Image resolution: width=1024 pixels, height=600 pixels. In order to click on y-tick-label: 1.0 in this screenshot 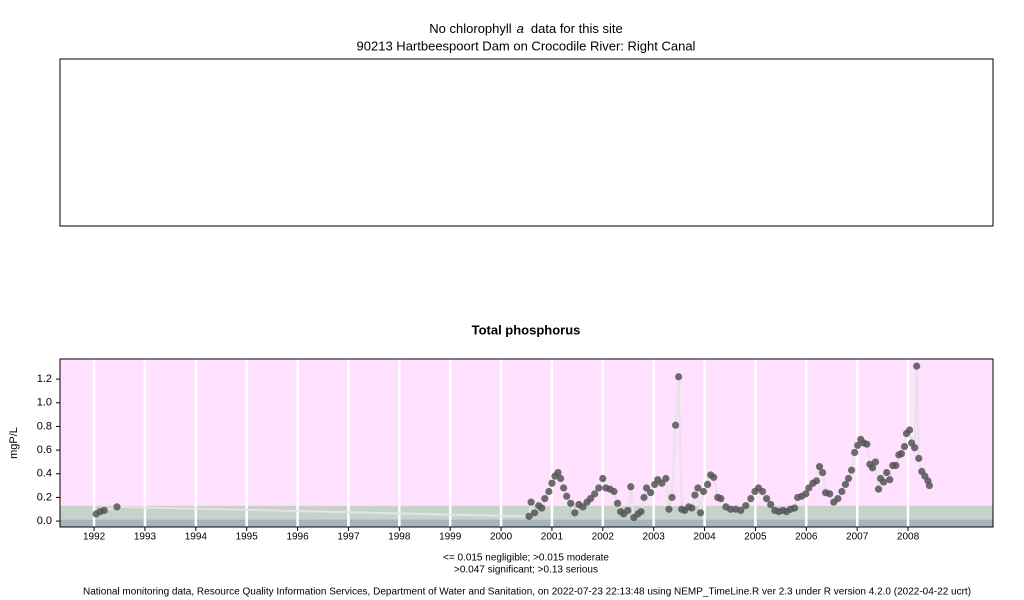, I will do `click(44, 403)`.